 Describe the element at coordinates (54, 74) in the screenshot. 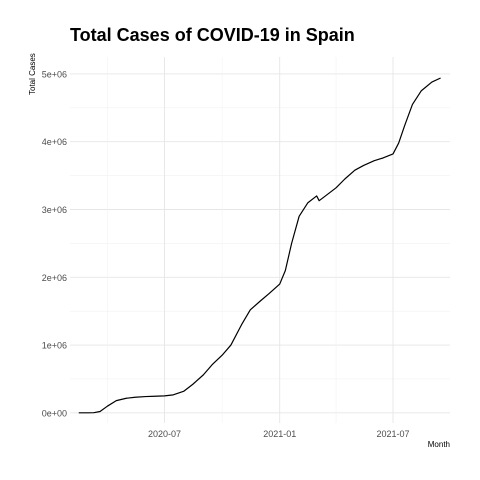

I see `y-tick-label: 5e+06` at that location.